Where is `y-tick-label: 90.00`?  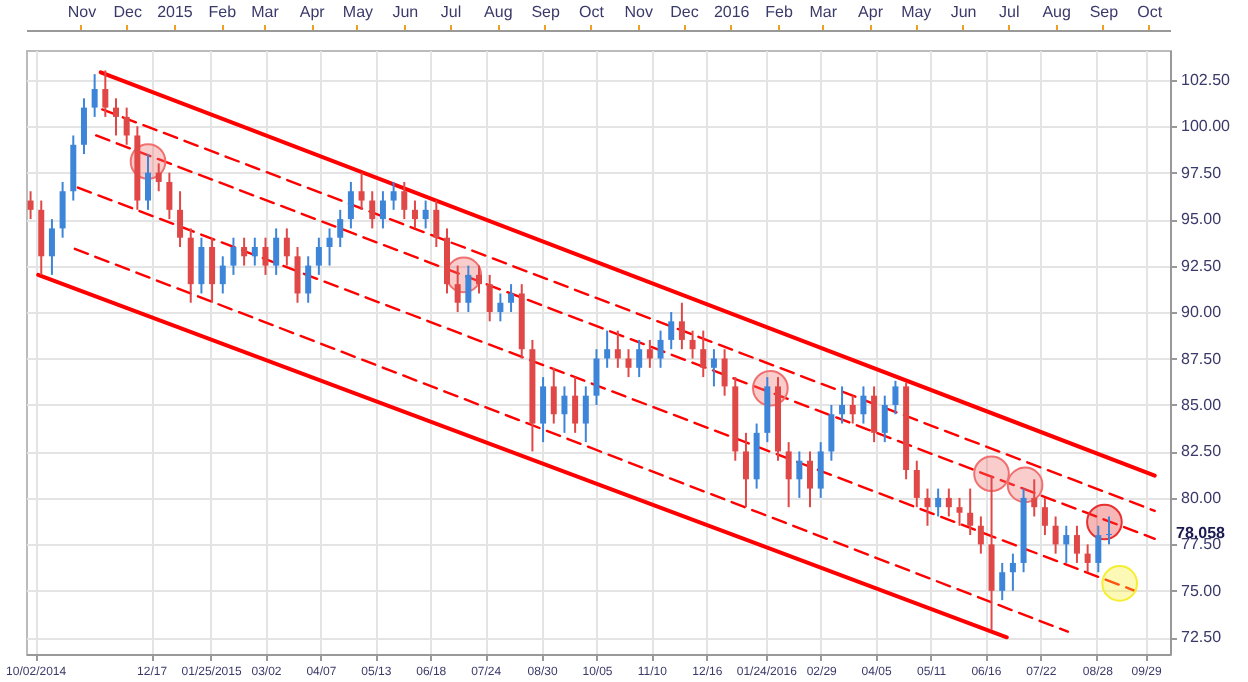 y-tick-label: 90.00 is located at coordinates (1202, 312).